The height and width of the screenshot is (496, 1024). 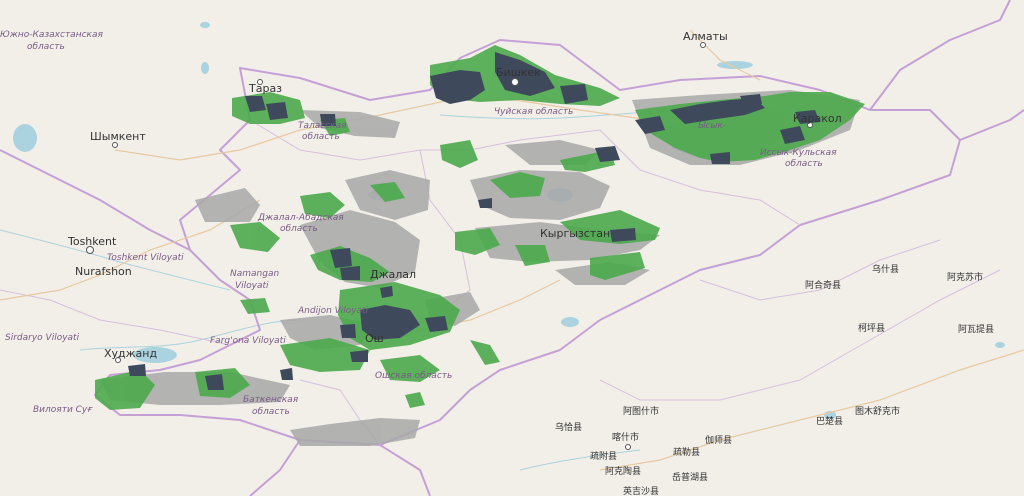 I want to click on tajik-border, so click(x=275, y=467).